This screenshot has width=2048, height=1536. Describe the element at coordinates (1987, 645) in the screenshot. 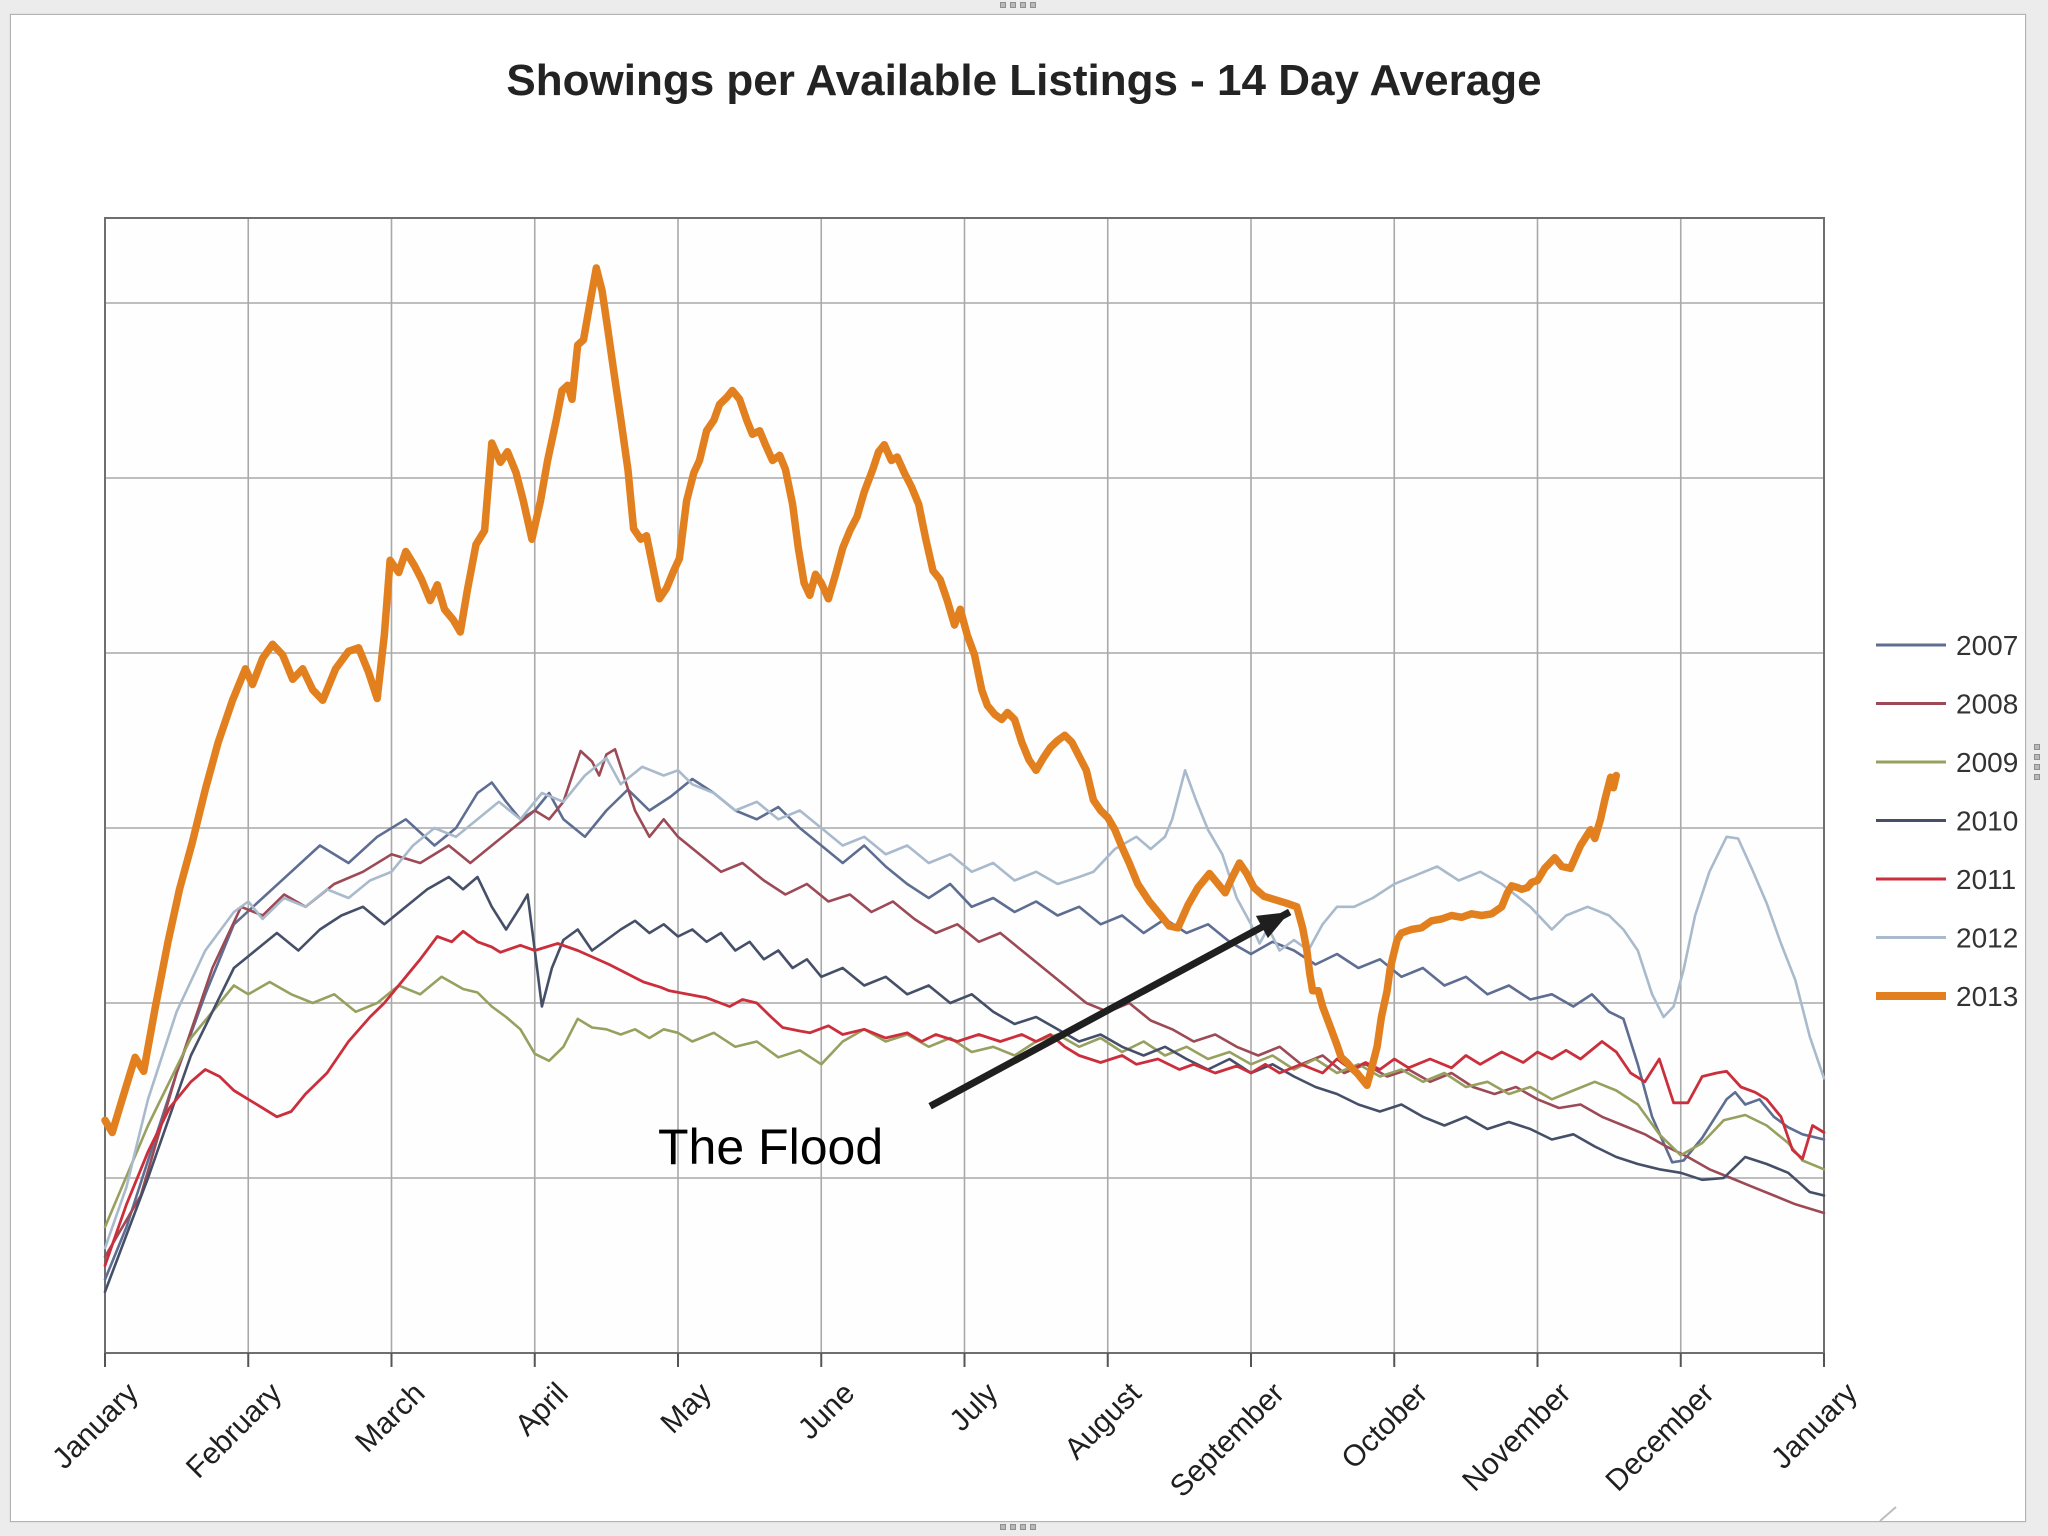

I see `legend-label-2007: 2007` at that location.